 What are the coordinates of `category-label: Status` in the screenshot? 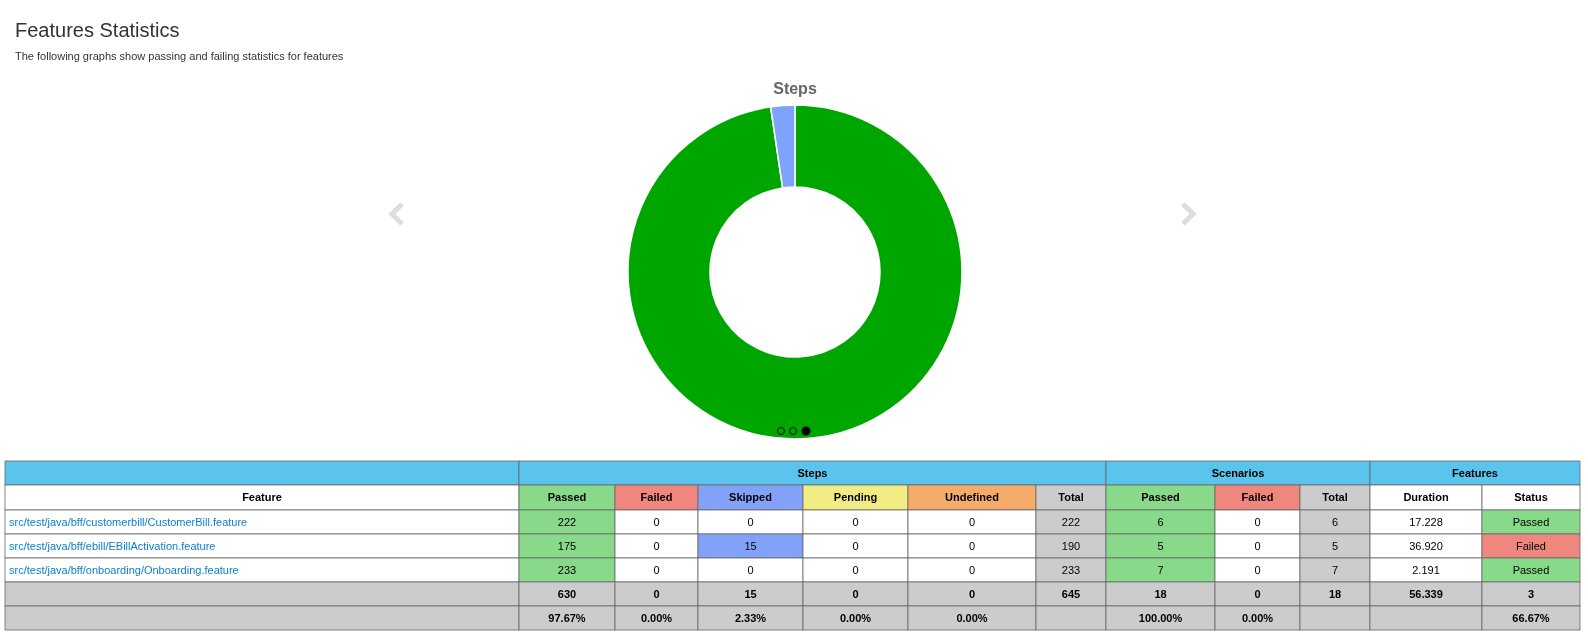 It's located at (1531, 497).